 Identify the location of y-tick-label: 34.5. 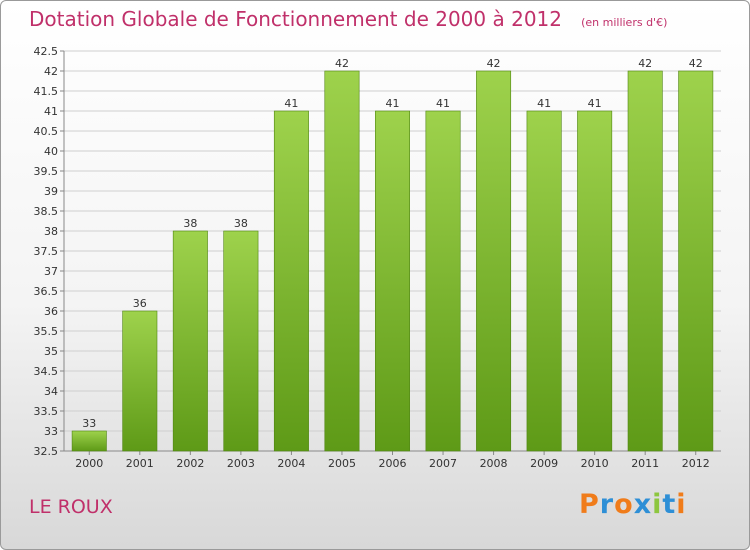
(46, 371).